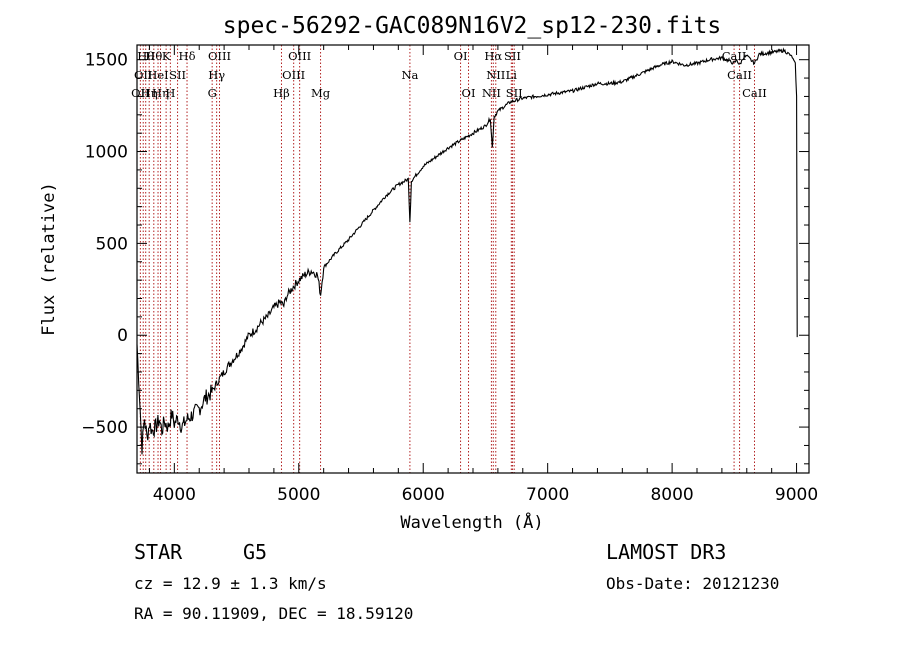 The image size is (900, 649). Describe the element at coordinates (187, 56) in the screenshot. I see `spectral-line-label-10: Hδ` at that location.